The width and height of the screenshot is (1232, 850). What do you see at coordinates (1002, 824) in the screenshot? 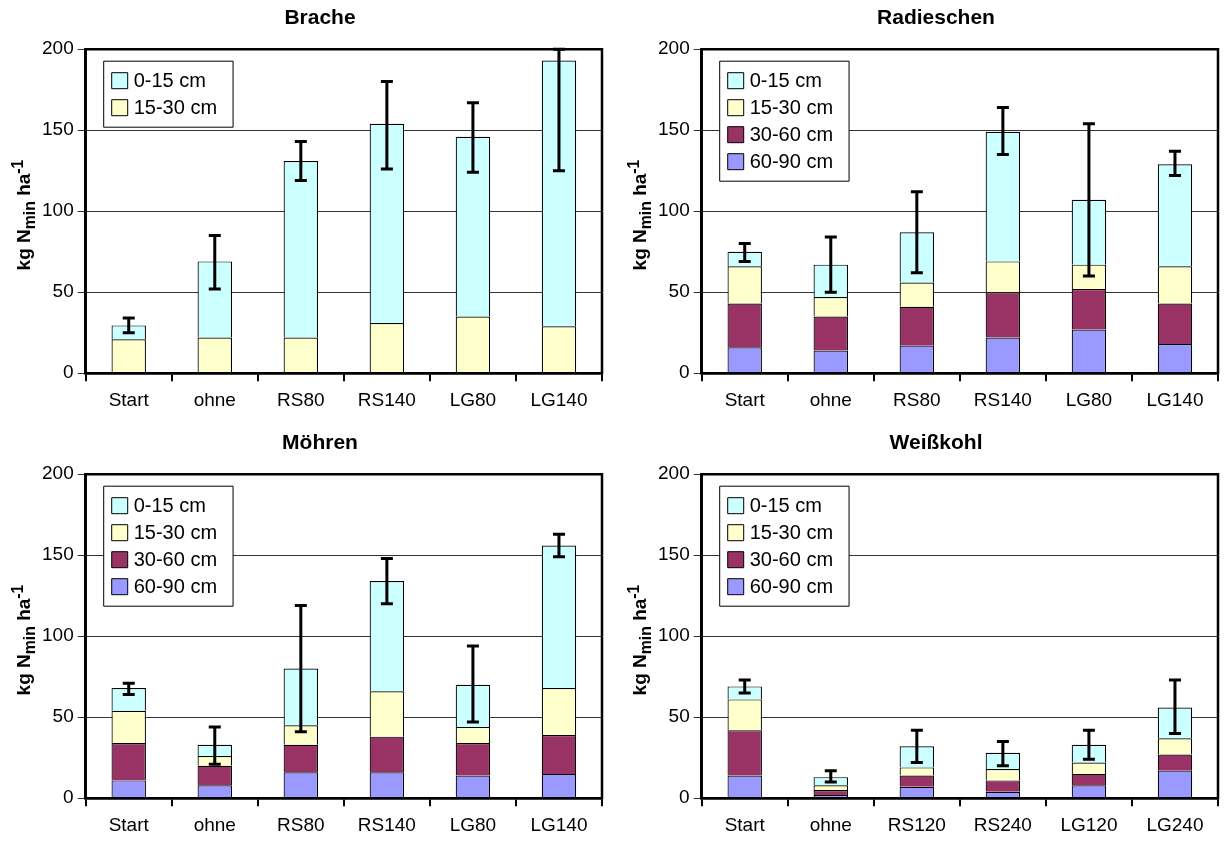
I see `x-tick-label: RS240` at bounding box center [1002, 824].